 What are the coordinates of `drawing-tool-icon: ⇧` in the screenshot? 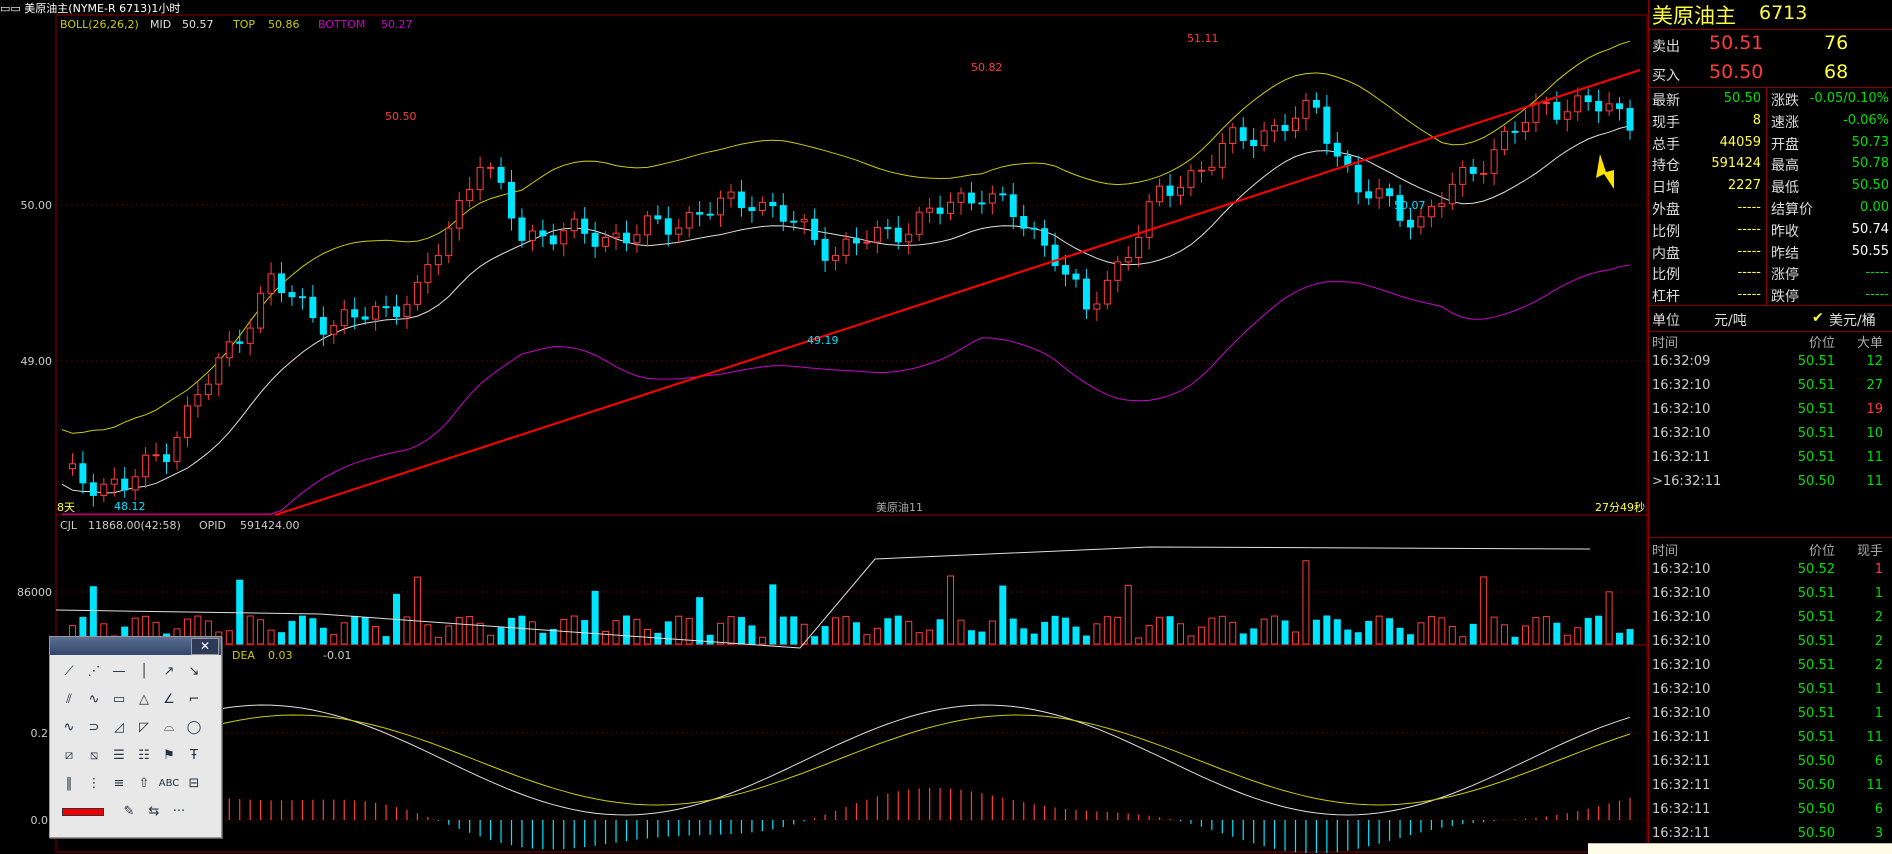 It's located at (144, 783).